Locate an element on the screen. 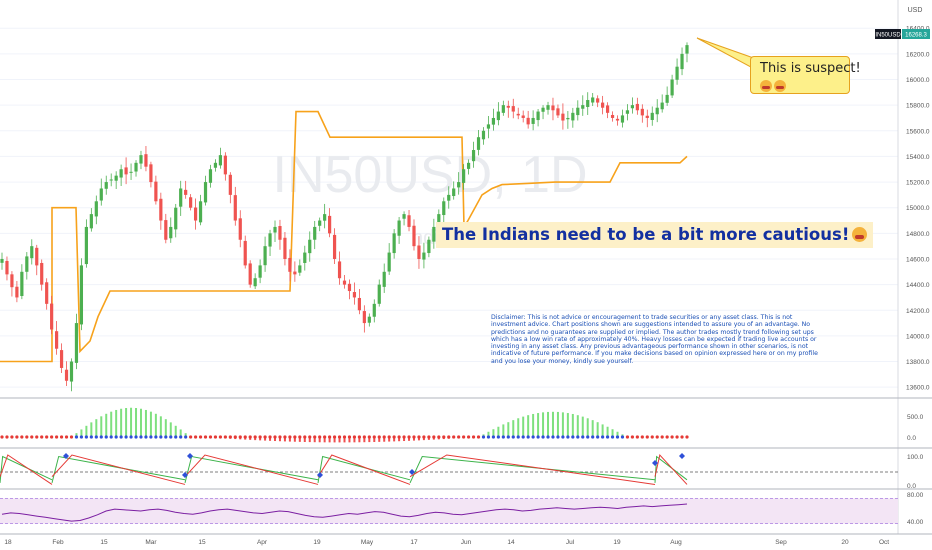 The height and width of the screenshot is (550, 932). rsi-pane is located at coordinates (449, 511).